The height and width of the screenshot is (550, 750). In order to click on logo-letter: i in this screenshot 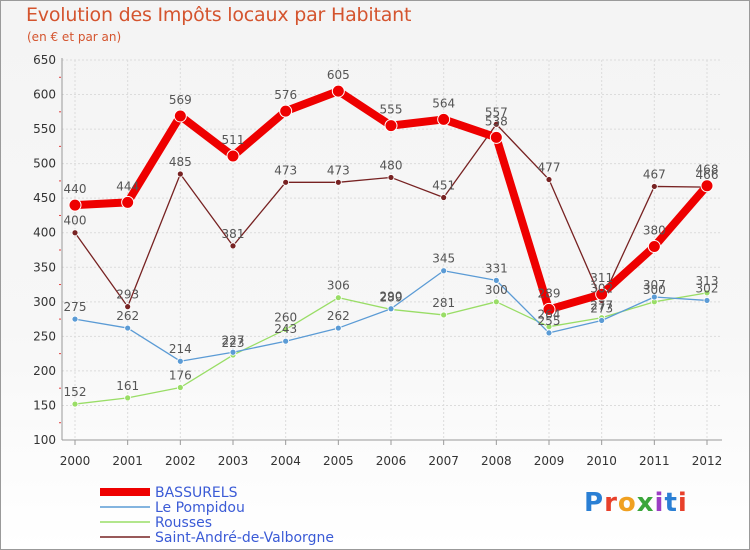, I will do `click(682, 503)`.